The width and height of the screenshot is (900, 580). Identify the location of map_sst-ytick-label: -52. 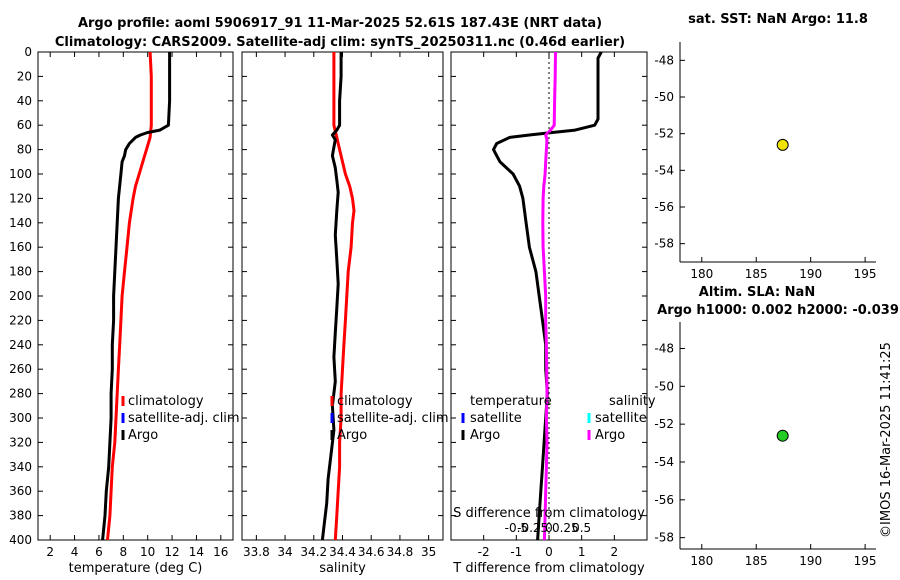
(664, 134).